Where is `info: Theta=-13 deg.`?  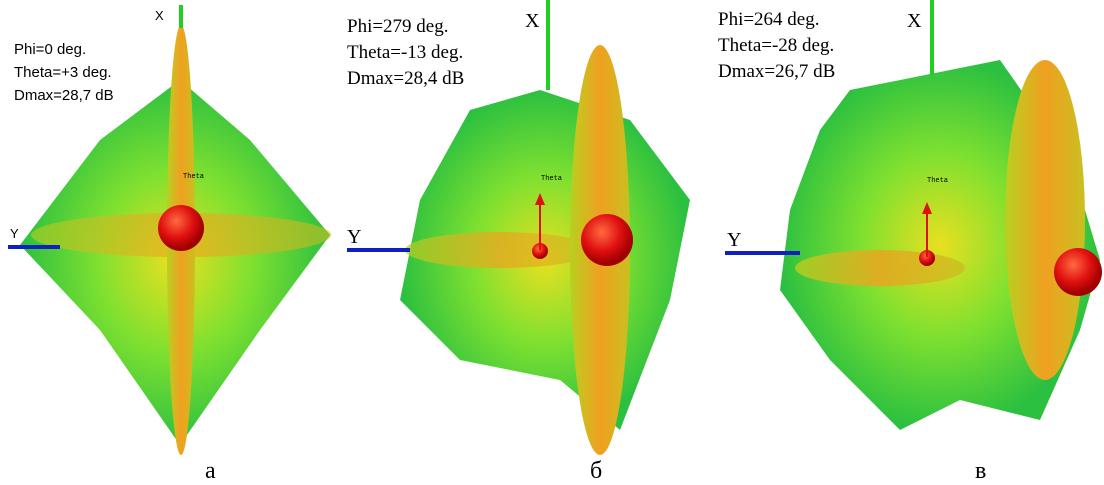 info: Theta=-13 deg. is located at coordinates (405, 52).